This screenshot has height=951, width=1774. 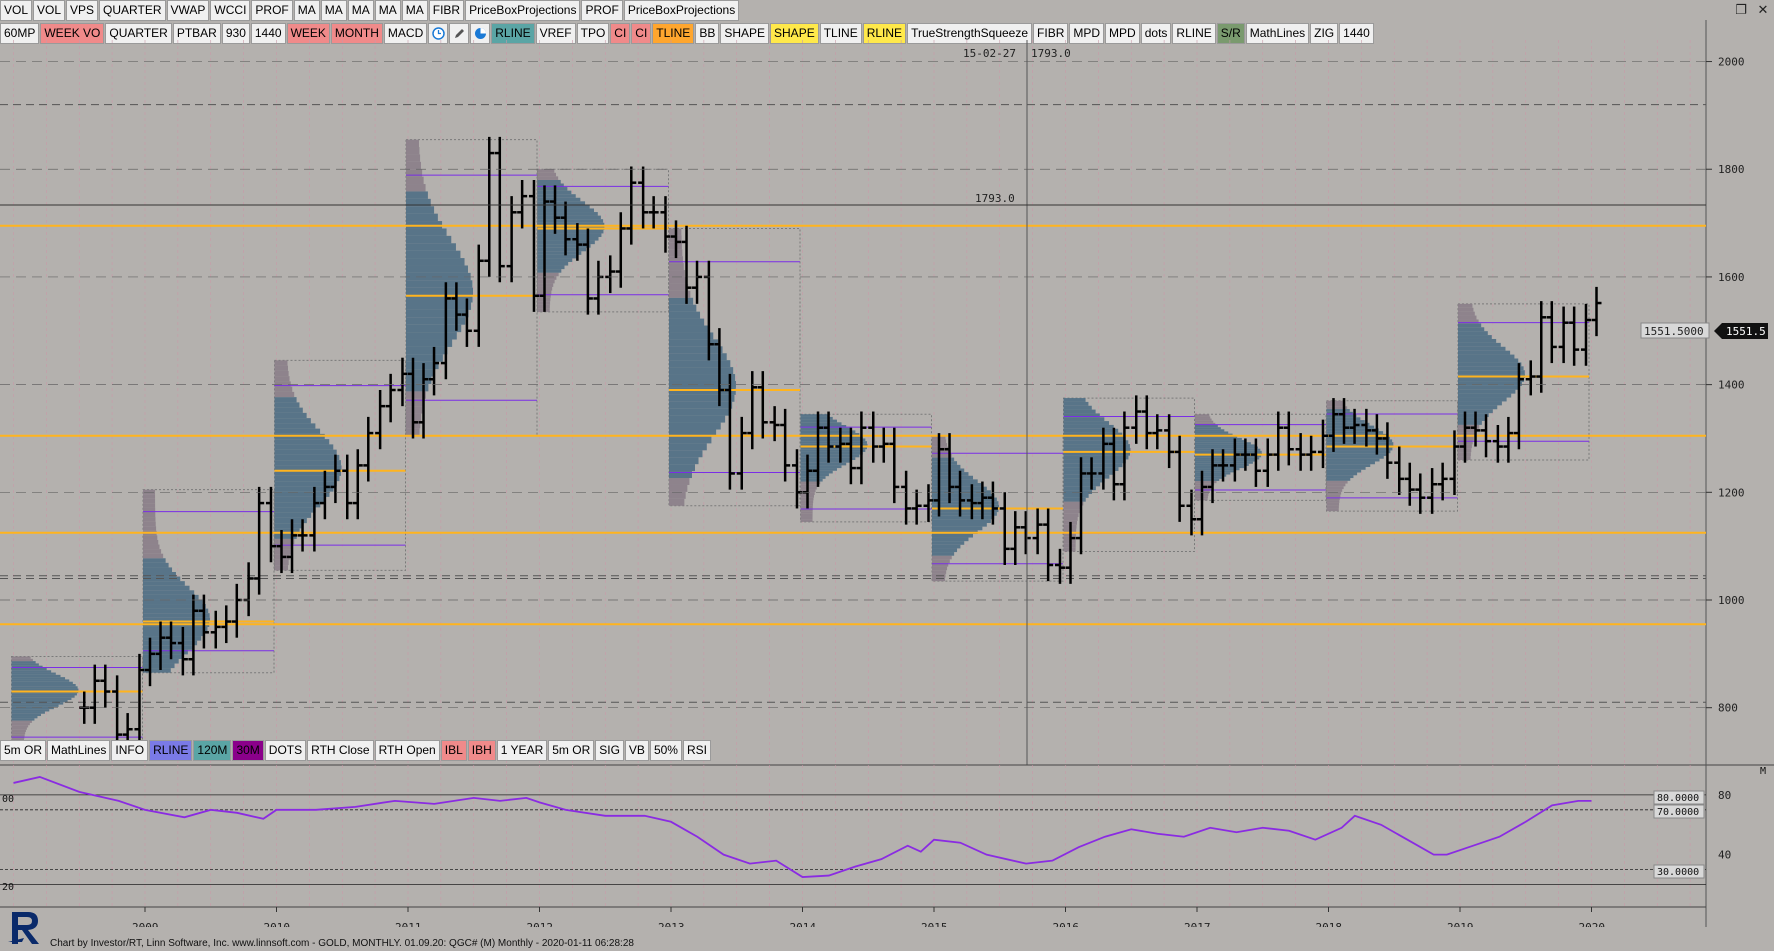 What do you see at coordinates (522, 750) in the screenshot?
I see `toolbar-button-1-year: 1 YEAR` at bounding box center [522, 750].